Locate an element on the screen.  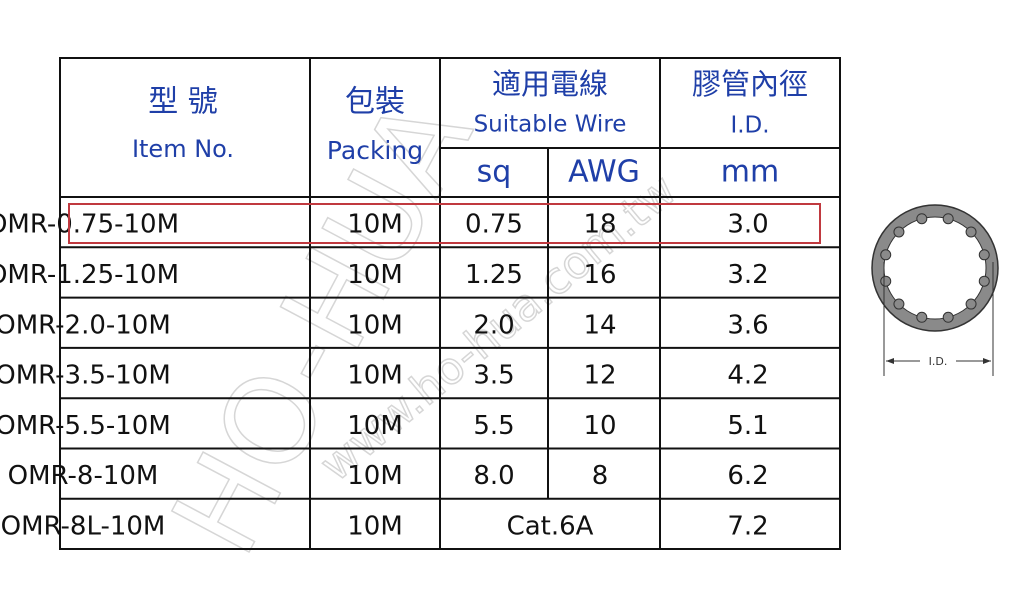
header-text: Suitable Wire is located at coordinates (550, 125).